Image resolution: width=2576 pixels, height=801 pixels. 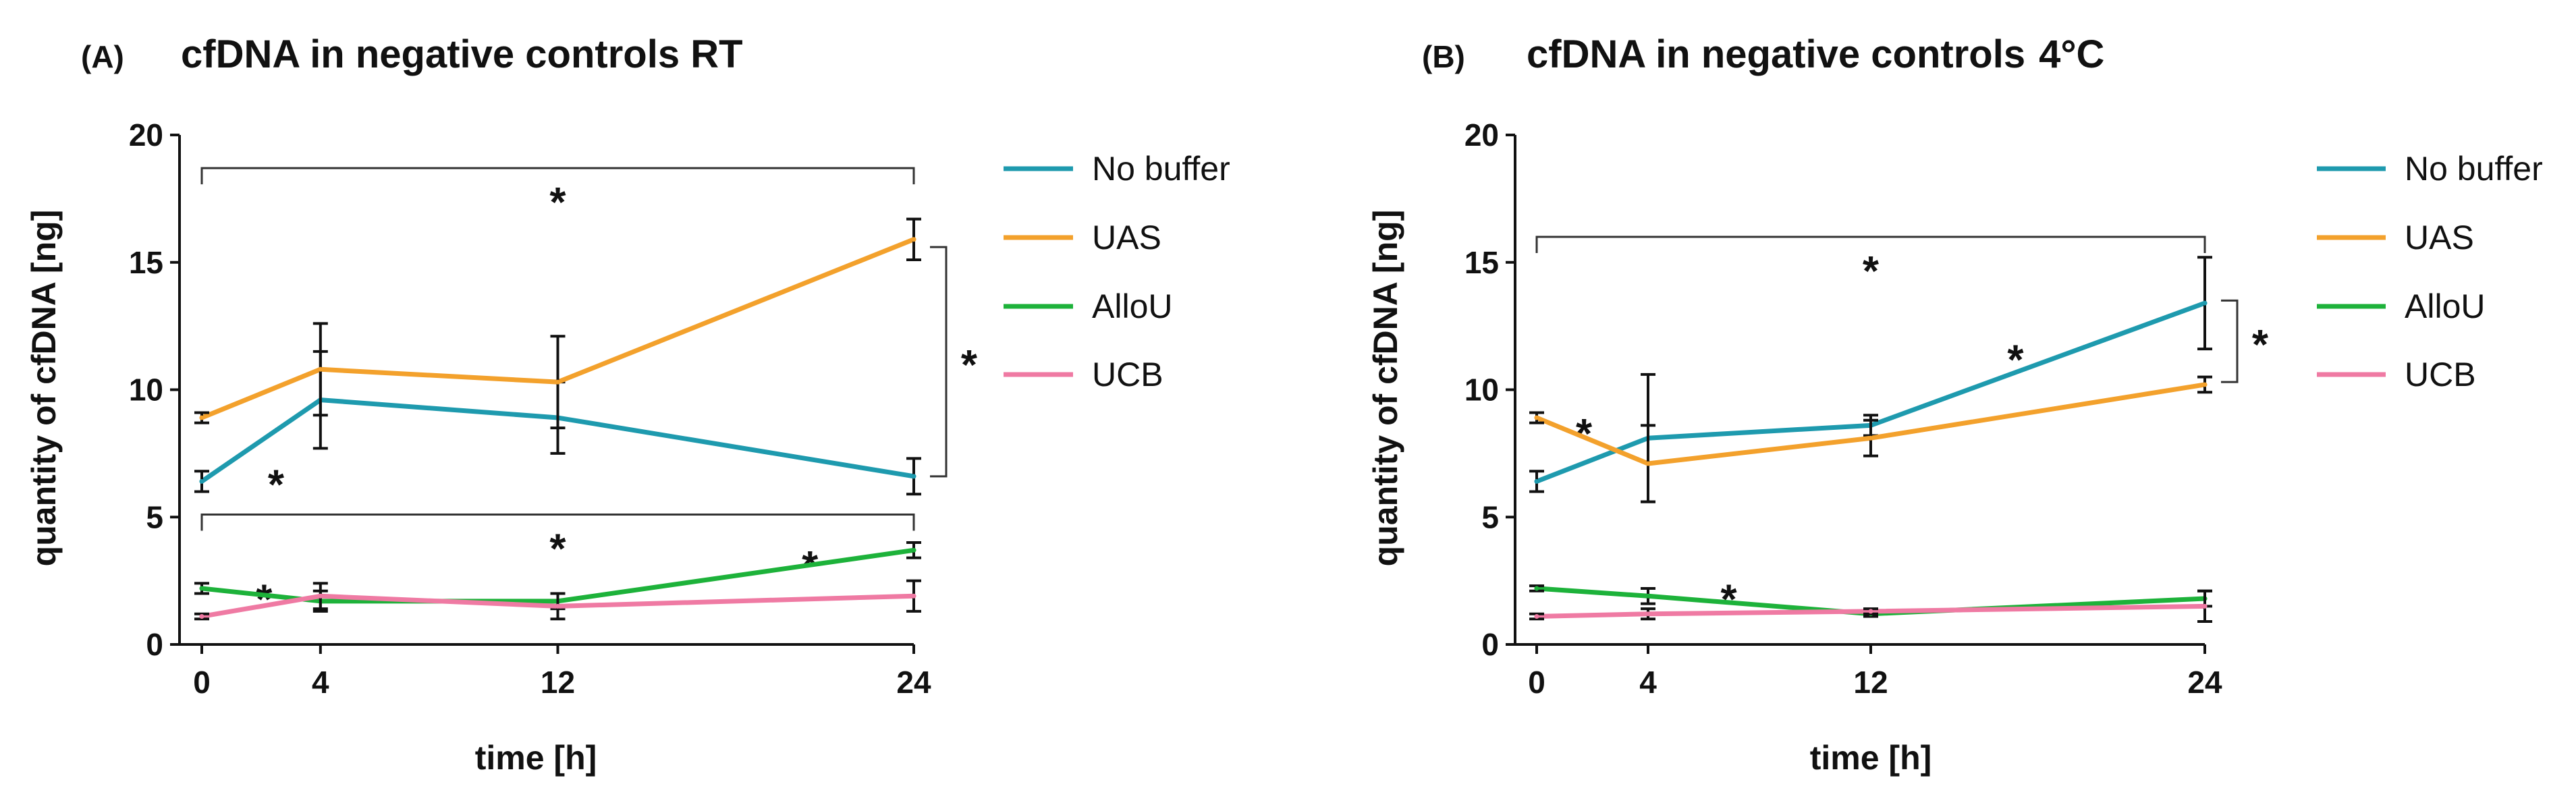 What do you see at coordinates (1481, 390) in the screenshot?
I see `panel-b-y-tick-label: 10` at bounding box center [1481, 390].